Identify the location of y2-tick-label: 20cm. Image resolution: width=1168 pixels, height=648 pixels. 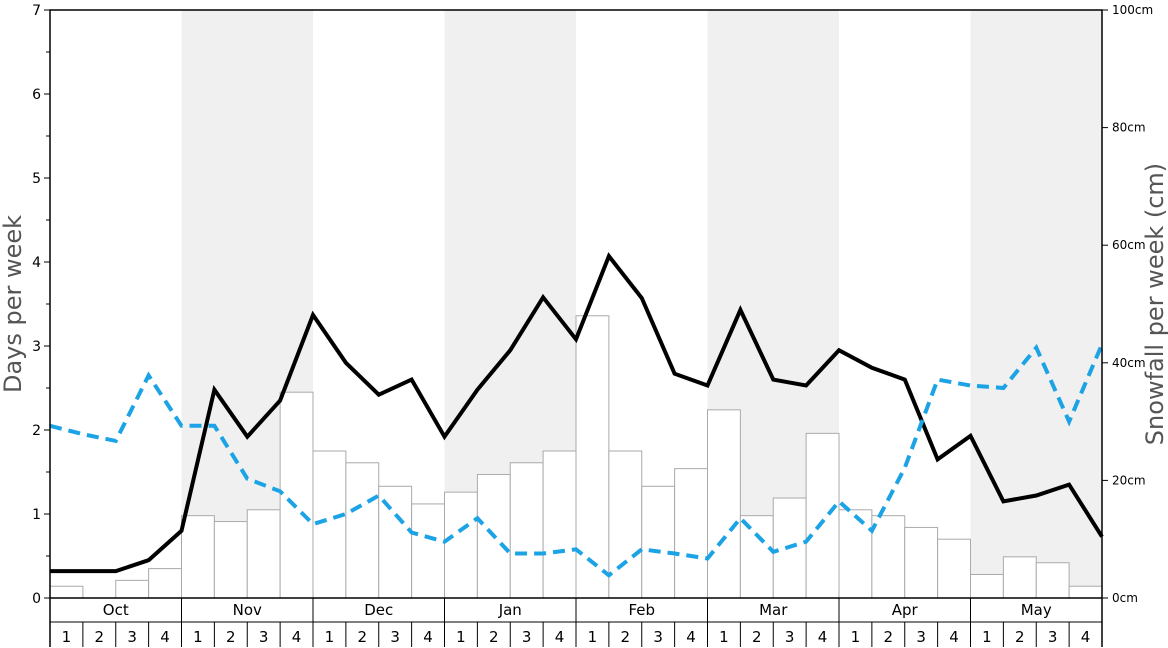
(1129, 480).